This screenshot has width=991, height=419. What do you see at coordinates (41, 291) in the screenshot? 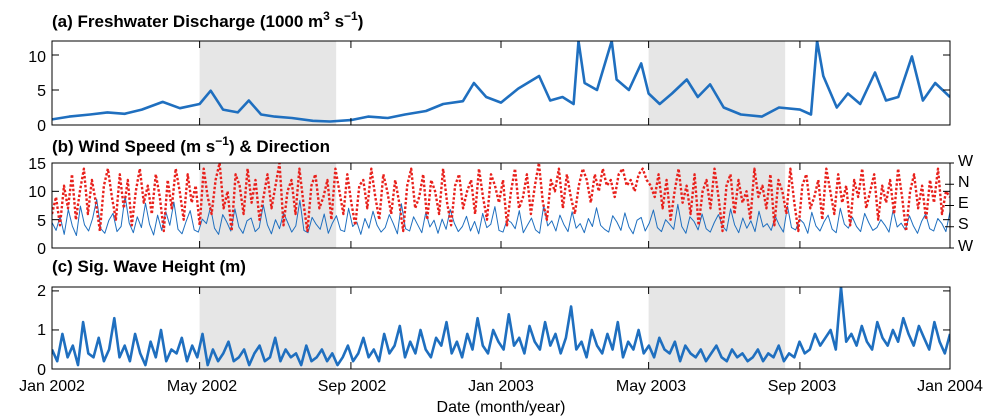
I see `panel-c-ytick-2: 2` at bounding box center [41, 291].